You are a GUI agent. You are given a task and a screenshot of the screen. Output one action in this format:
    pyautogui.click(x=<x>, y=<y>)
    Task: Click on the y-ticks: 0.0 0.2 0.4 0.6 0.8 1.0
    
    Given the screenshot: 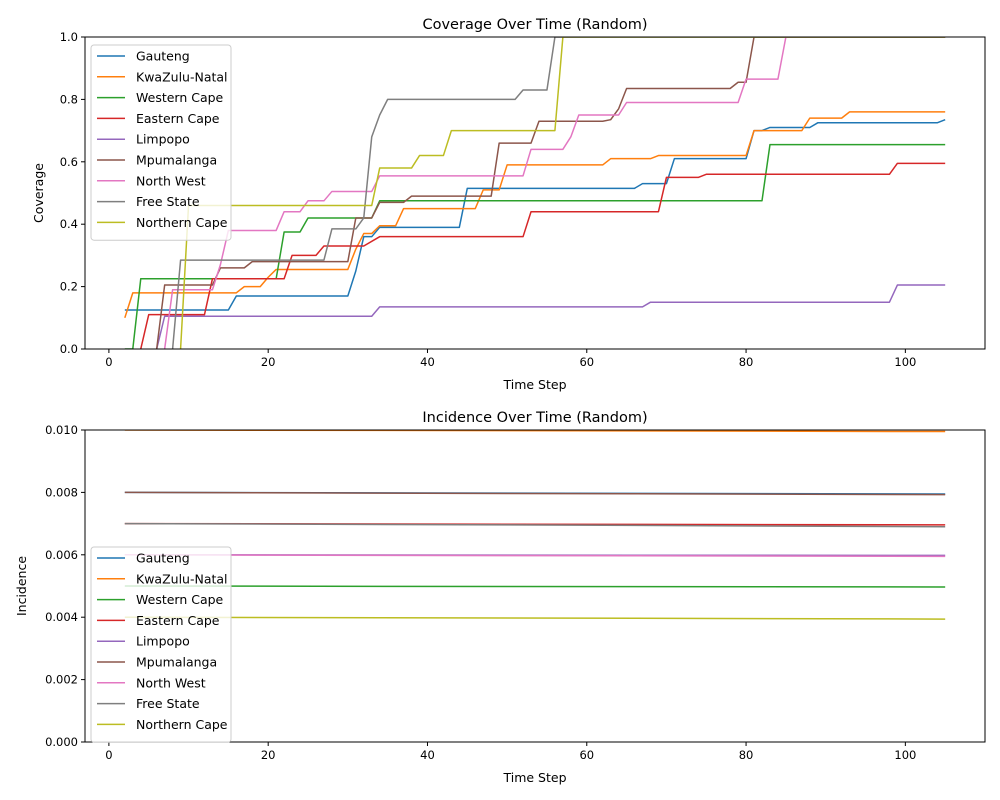 What is the action you would take?
    pyautogui.click(x=72, y=193)
    